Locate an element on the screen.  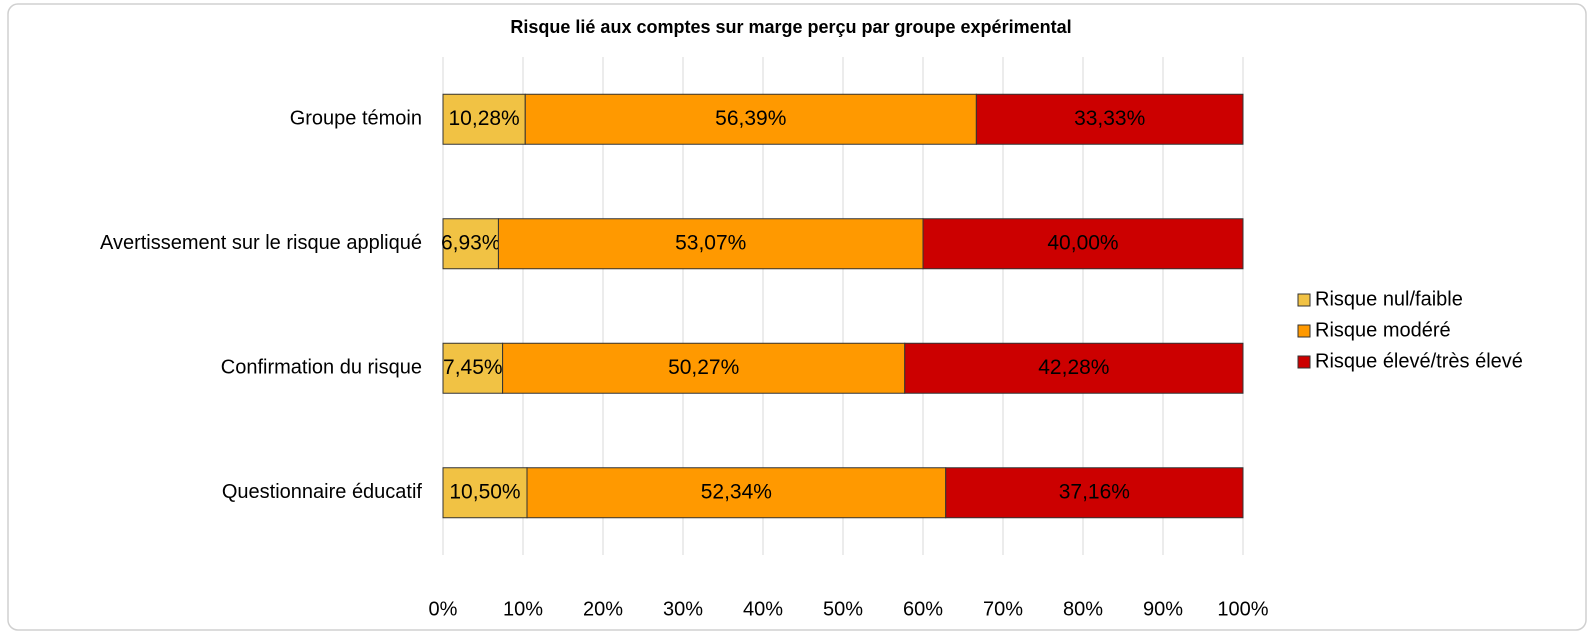
y-tick-label: Confirmation du risque is located at coordinates (321, 368).